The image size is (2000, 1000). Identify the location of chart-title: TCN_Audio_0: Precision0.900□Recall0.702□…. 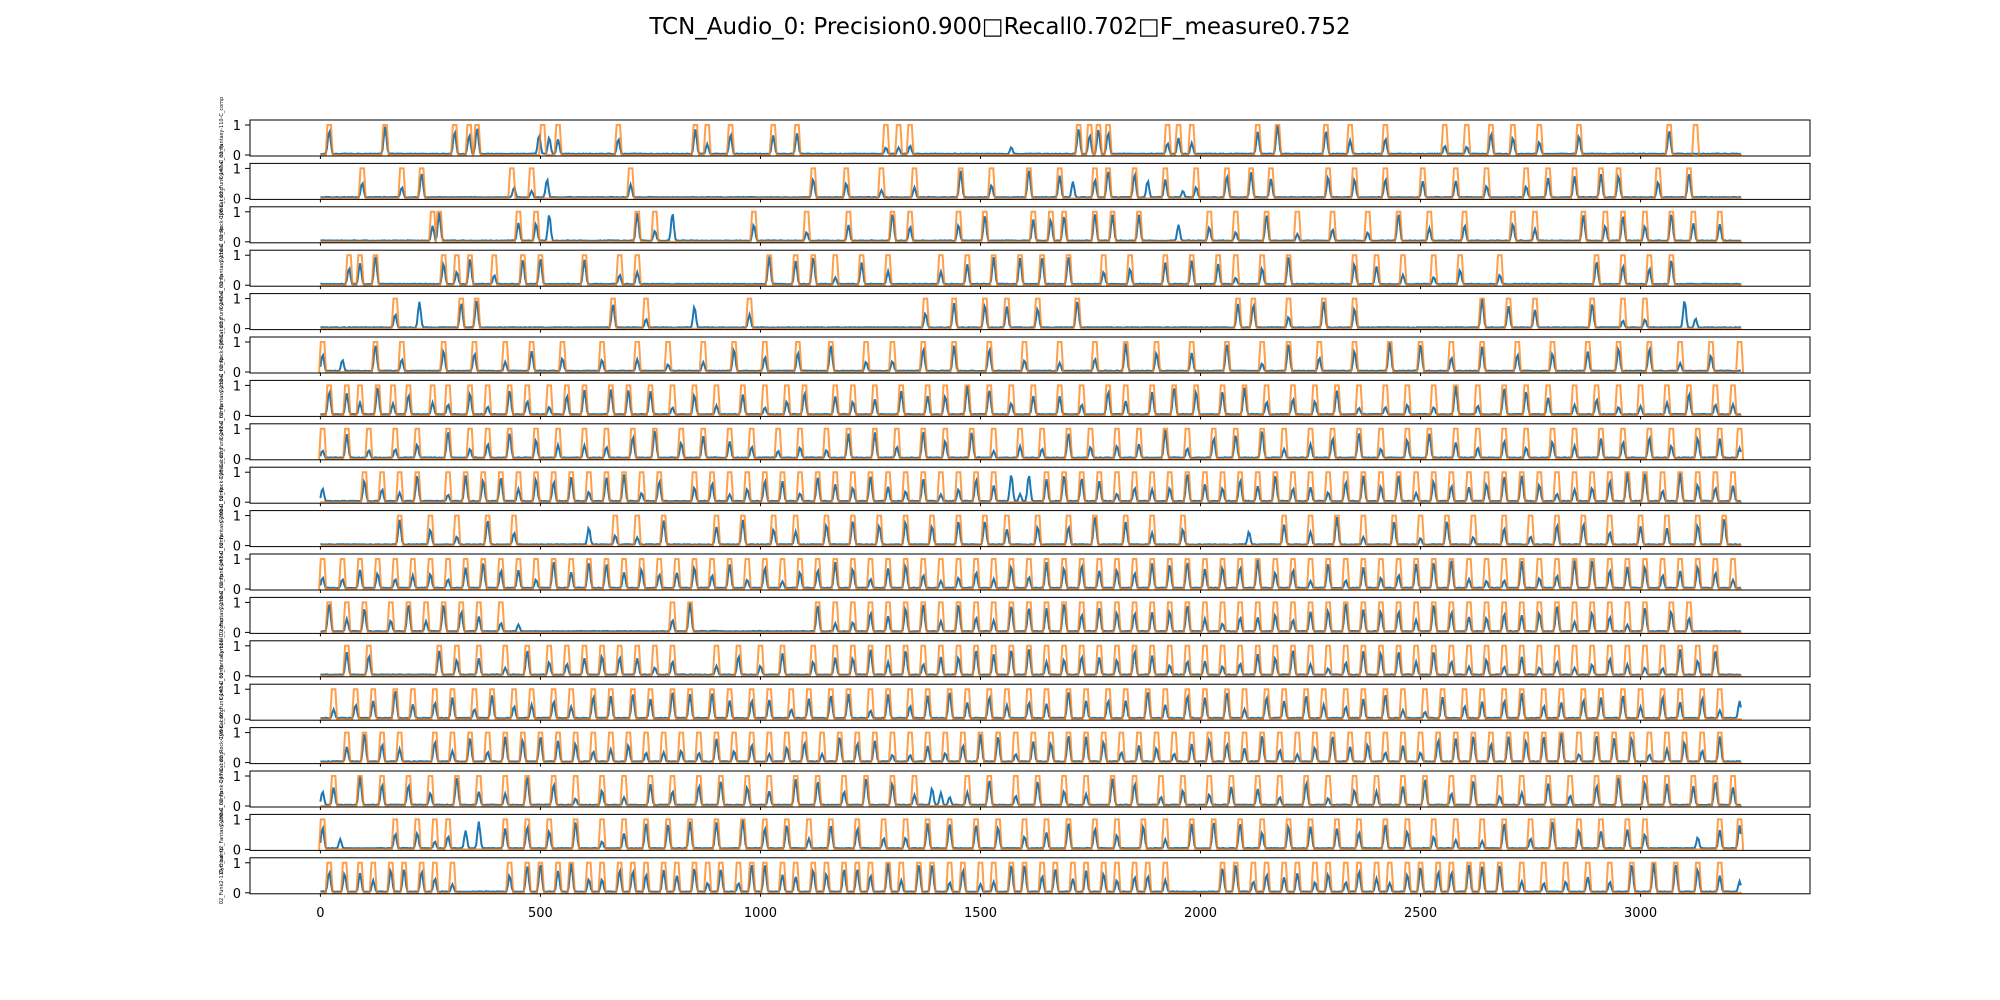
(1000, 27).